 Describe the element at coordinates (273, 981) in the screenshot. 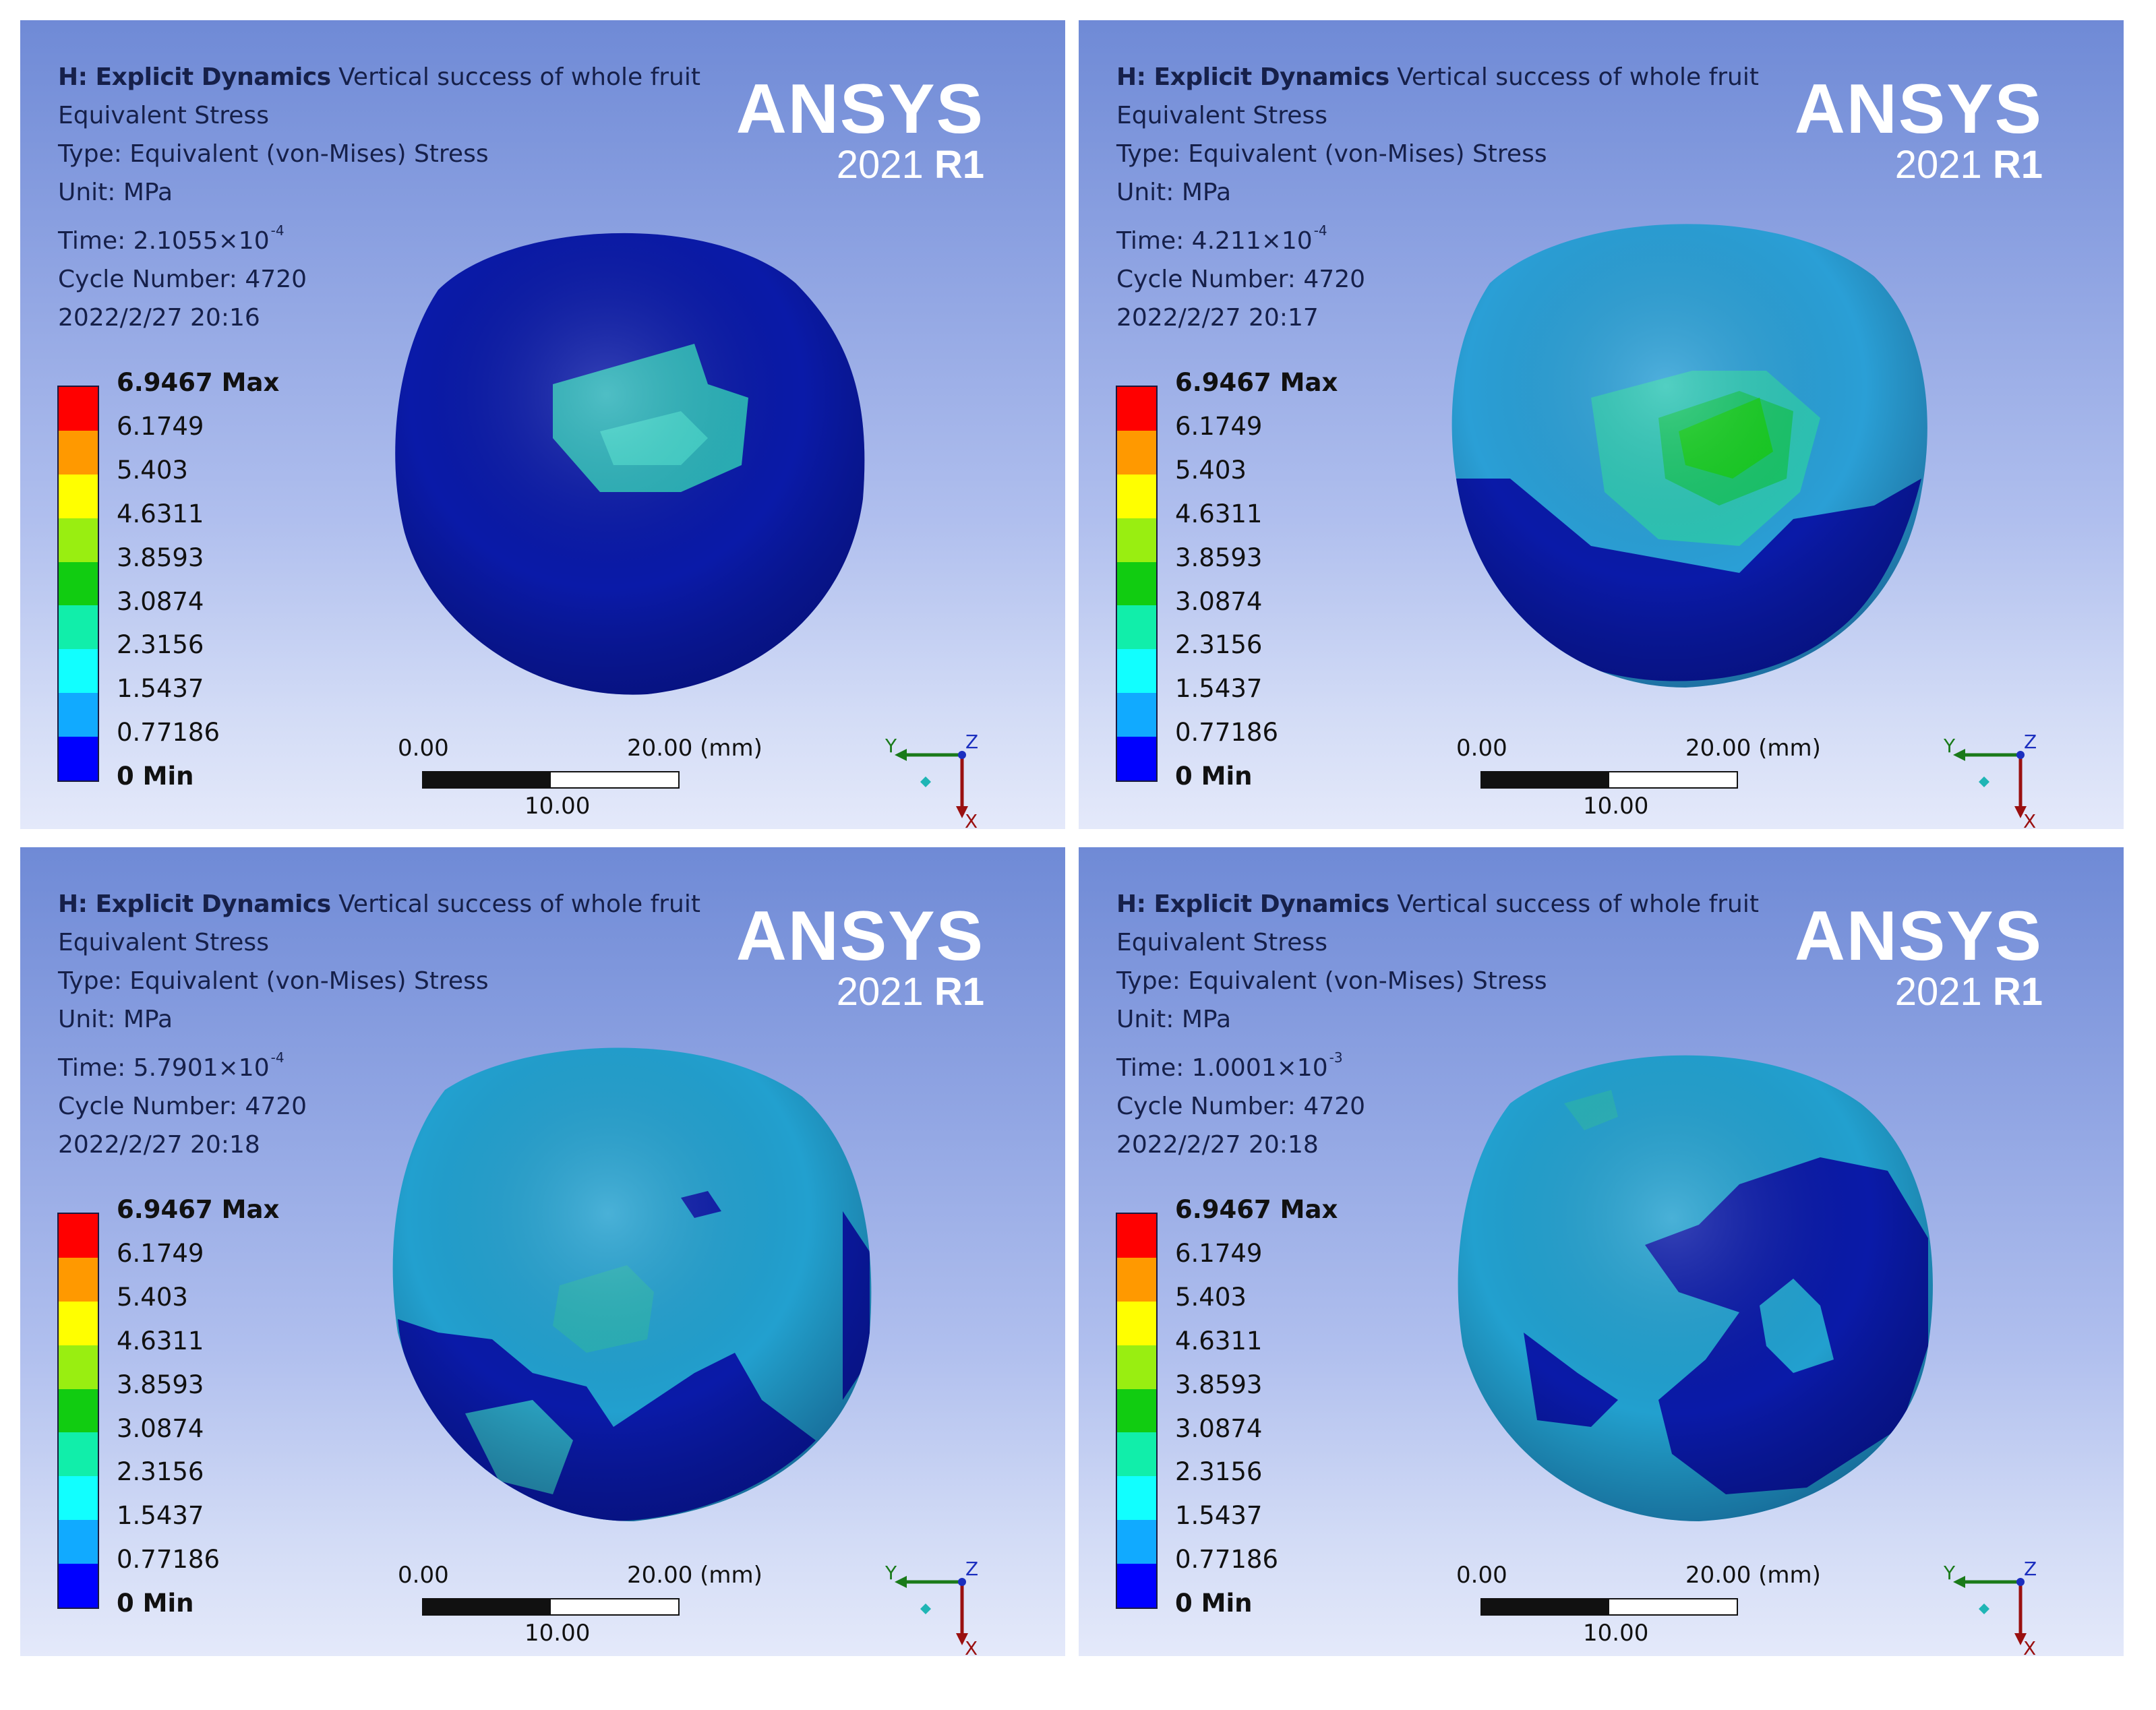

I see `result-type: Type: Equivalent (von-Mises) Stress` at that location.